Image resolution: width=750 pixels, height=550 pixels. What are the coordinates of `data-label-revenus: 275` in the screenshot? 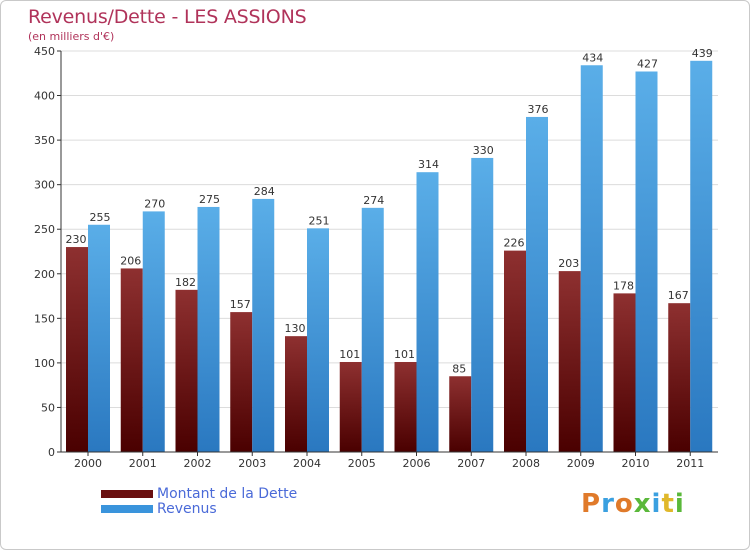 It's located at (209, 199).